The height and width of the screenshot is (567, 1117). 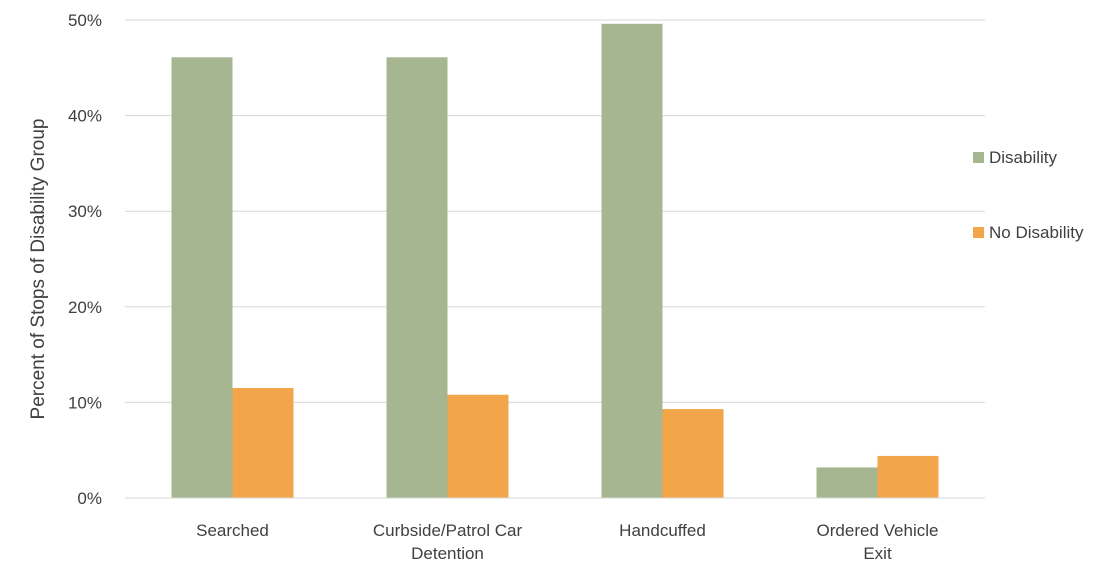 What do you see at coordinates (662, 530) in the screenshot?
I see `x-category-label: Handcuffed` at bounding box center [662, 530].